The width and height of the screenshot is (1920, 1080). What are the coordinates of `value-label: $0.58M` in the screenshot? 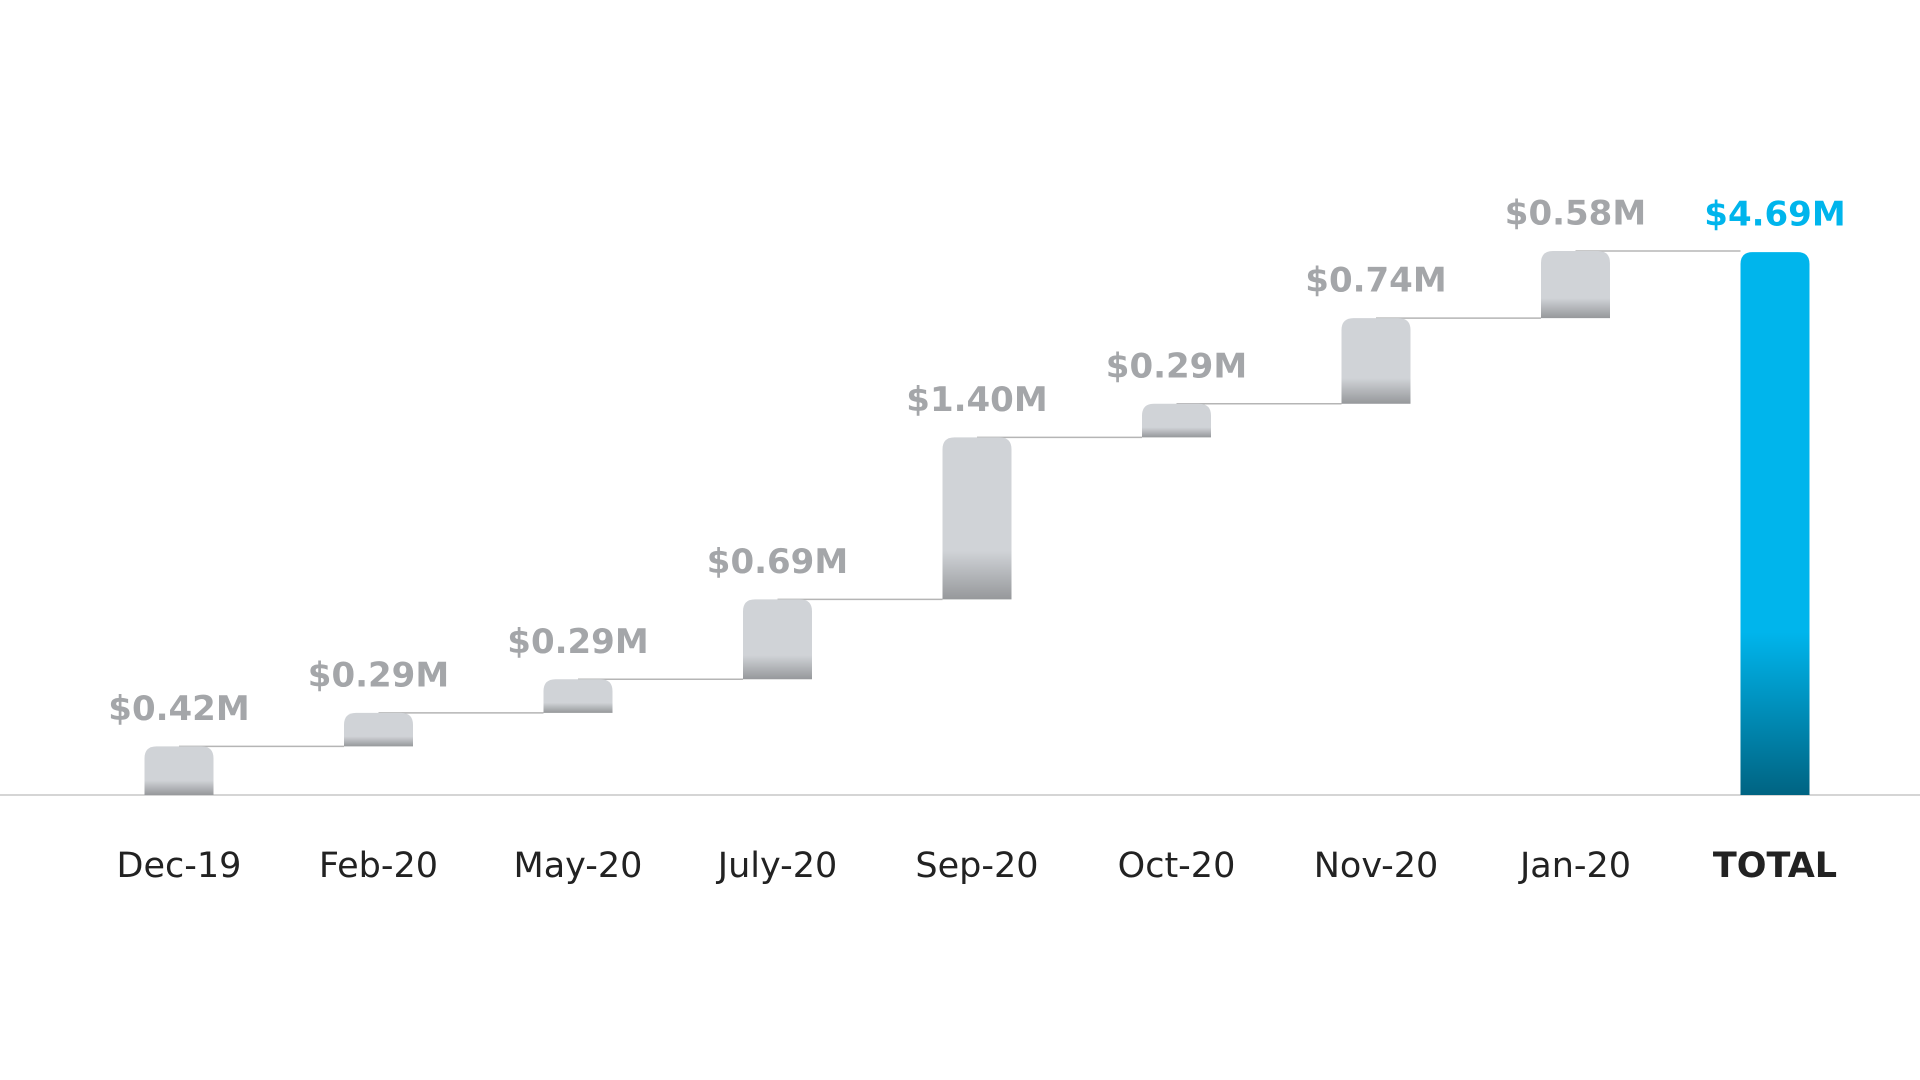 It's located at (1575, 214).